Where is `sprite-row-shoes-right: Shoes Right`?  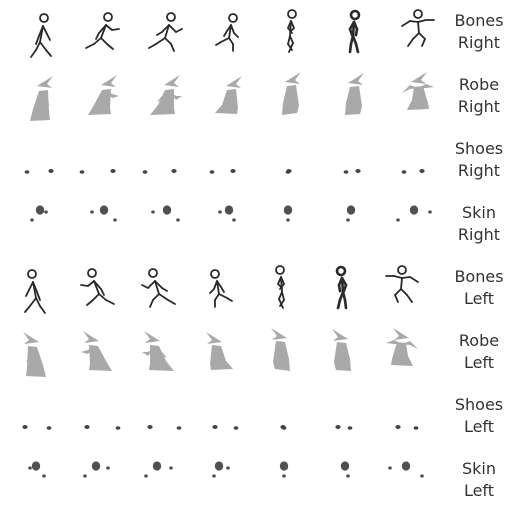
sprite-row-shoes-right: Shoes Right is located at coordinates (256, 160).